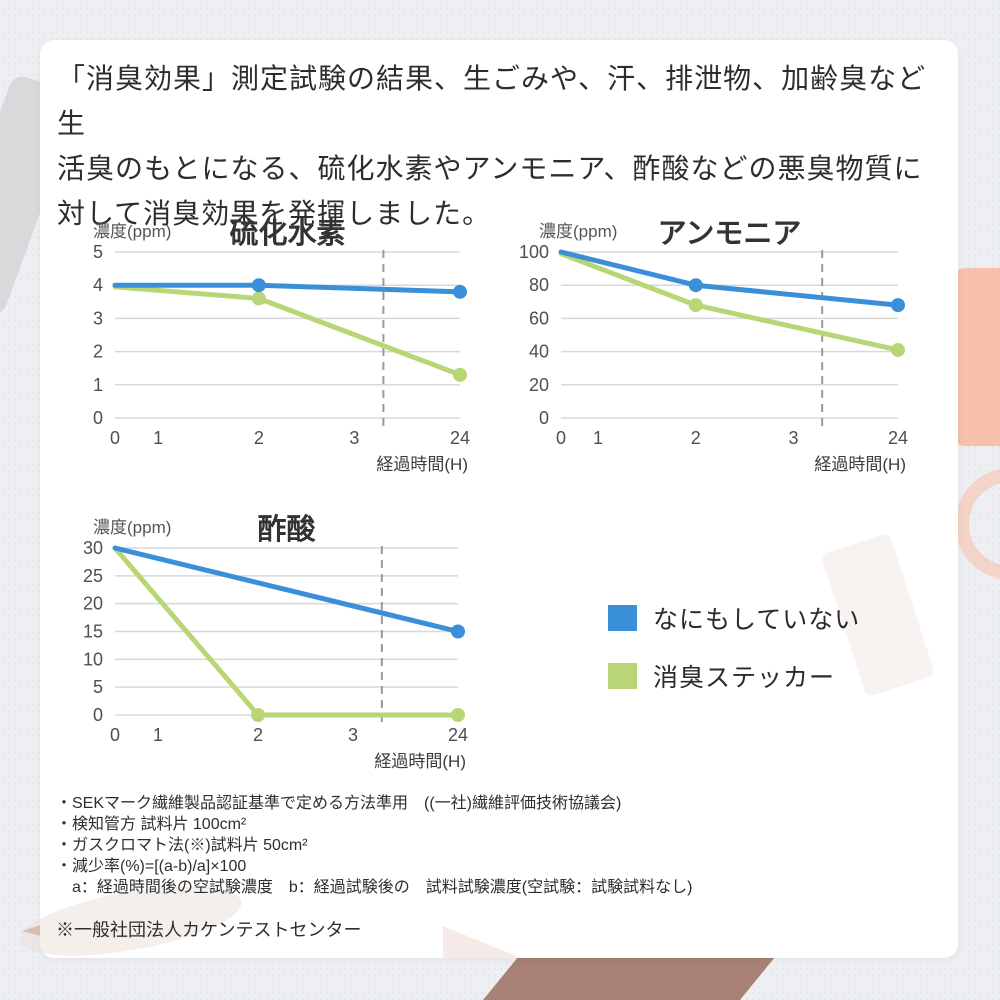 The height and width of the screenshot is (1000, 1000). I want to click on svg-text: 60, so click(539, 318).